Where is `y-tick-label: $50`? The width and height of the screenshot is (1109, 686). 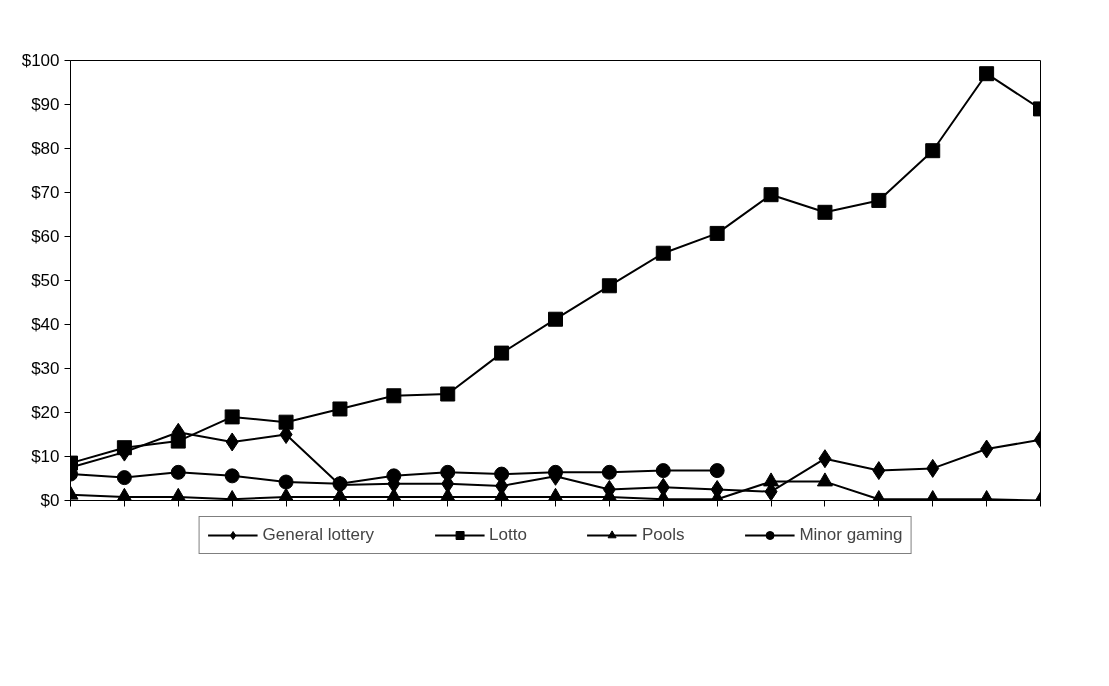 y-tick-label: $50 is located at coordinates (45, 280).